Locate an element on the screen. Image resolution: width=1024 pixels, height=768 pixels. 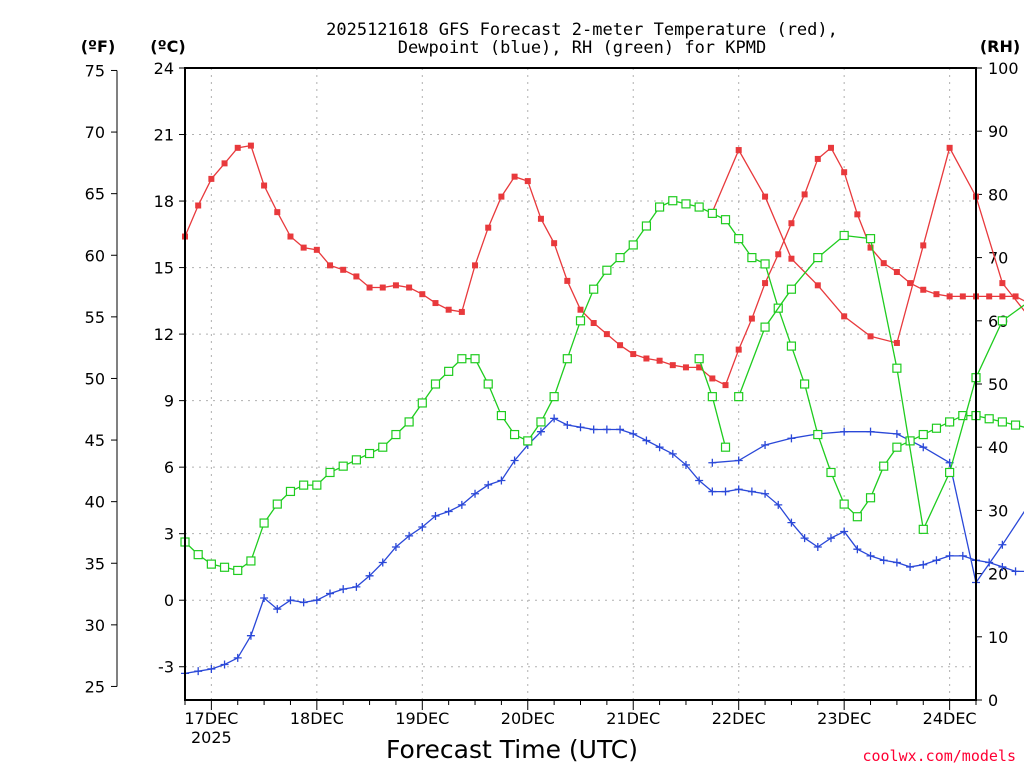
rh-tick-label: 20 is located at coordinates (998, 574).